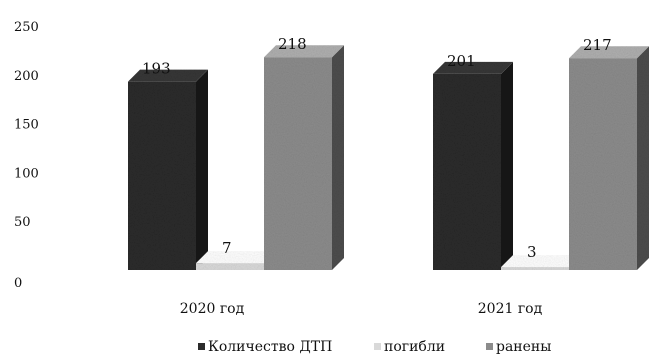 The height and width of the screenshot is (358, 650). I want to click on y-tick-label: 100, so click(26, 173).